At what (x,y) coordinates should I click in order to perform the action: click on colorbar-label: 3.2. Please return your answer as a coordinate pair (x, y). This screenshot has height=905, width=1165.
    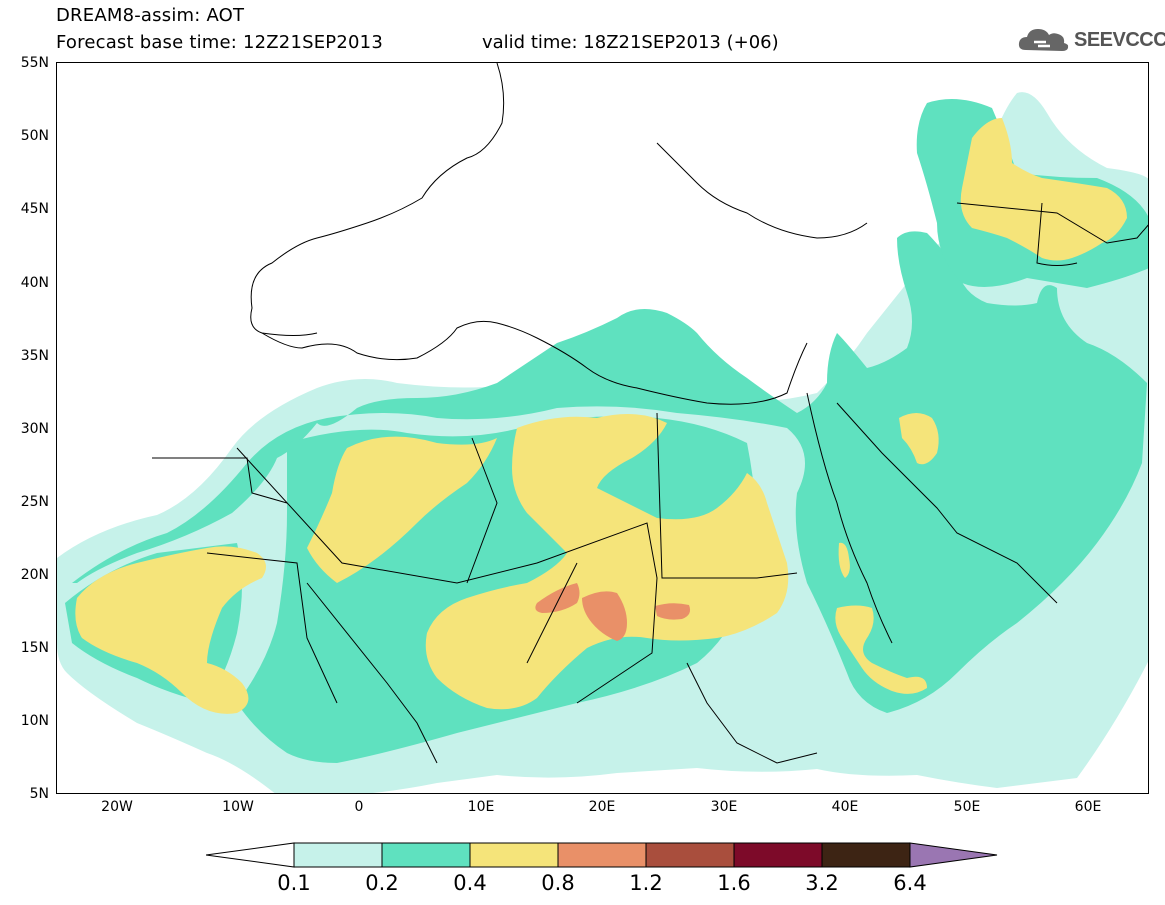
    Looking at the image, I should click on (822, 883).